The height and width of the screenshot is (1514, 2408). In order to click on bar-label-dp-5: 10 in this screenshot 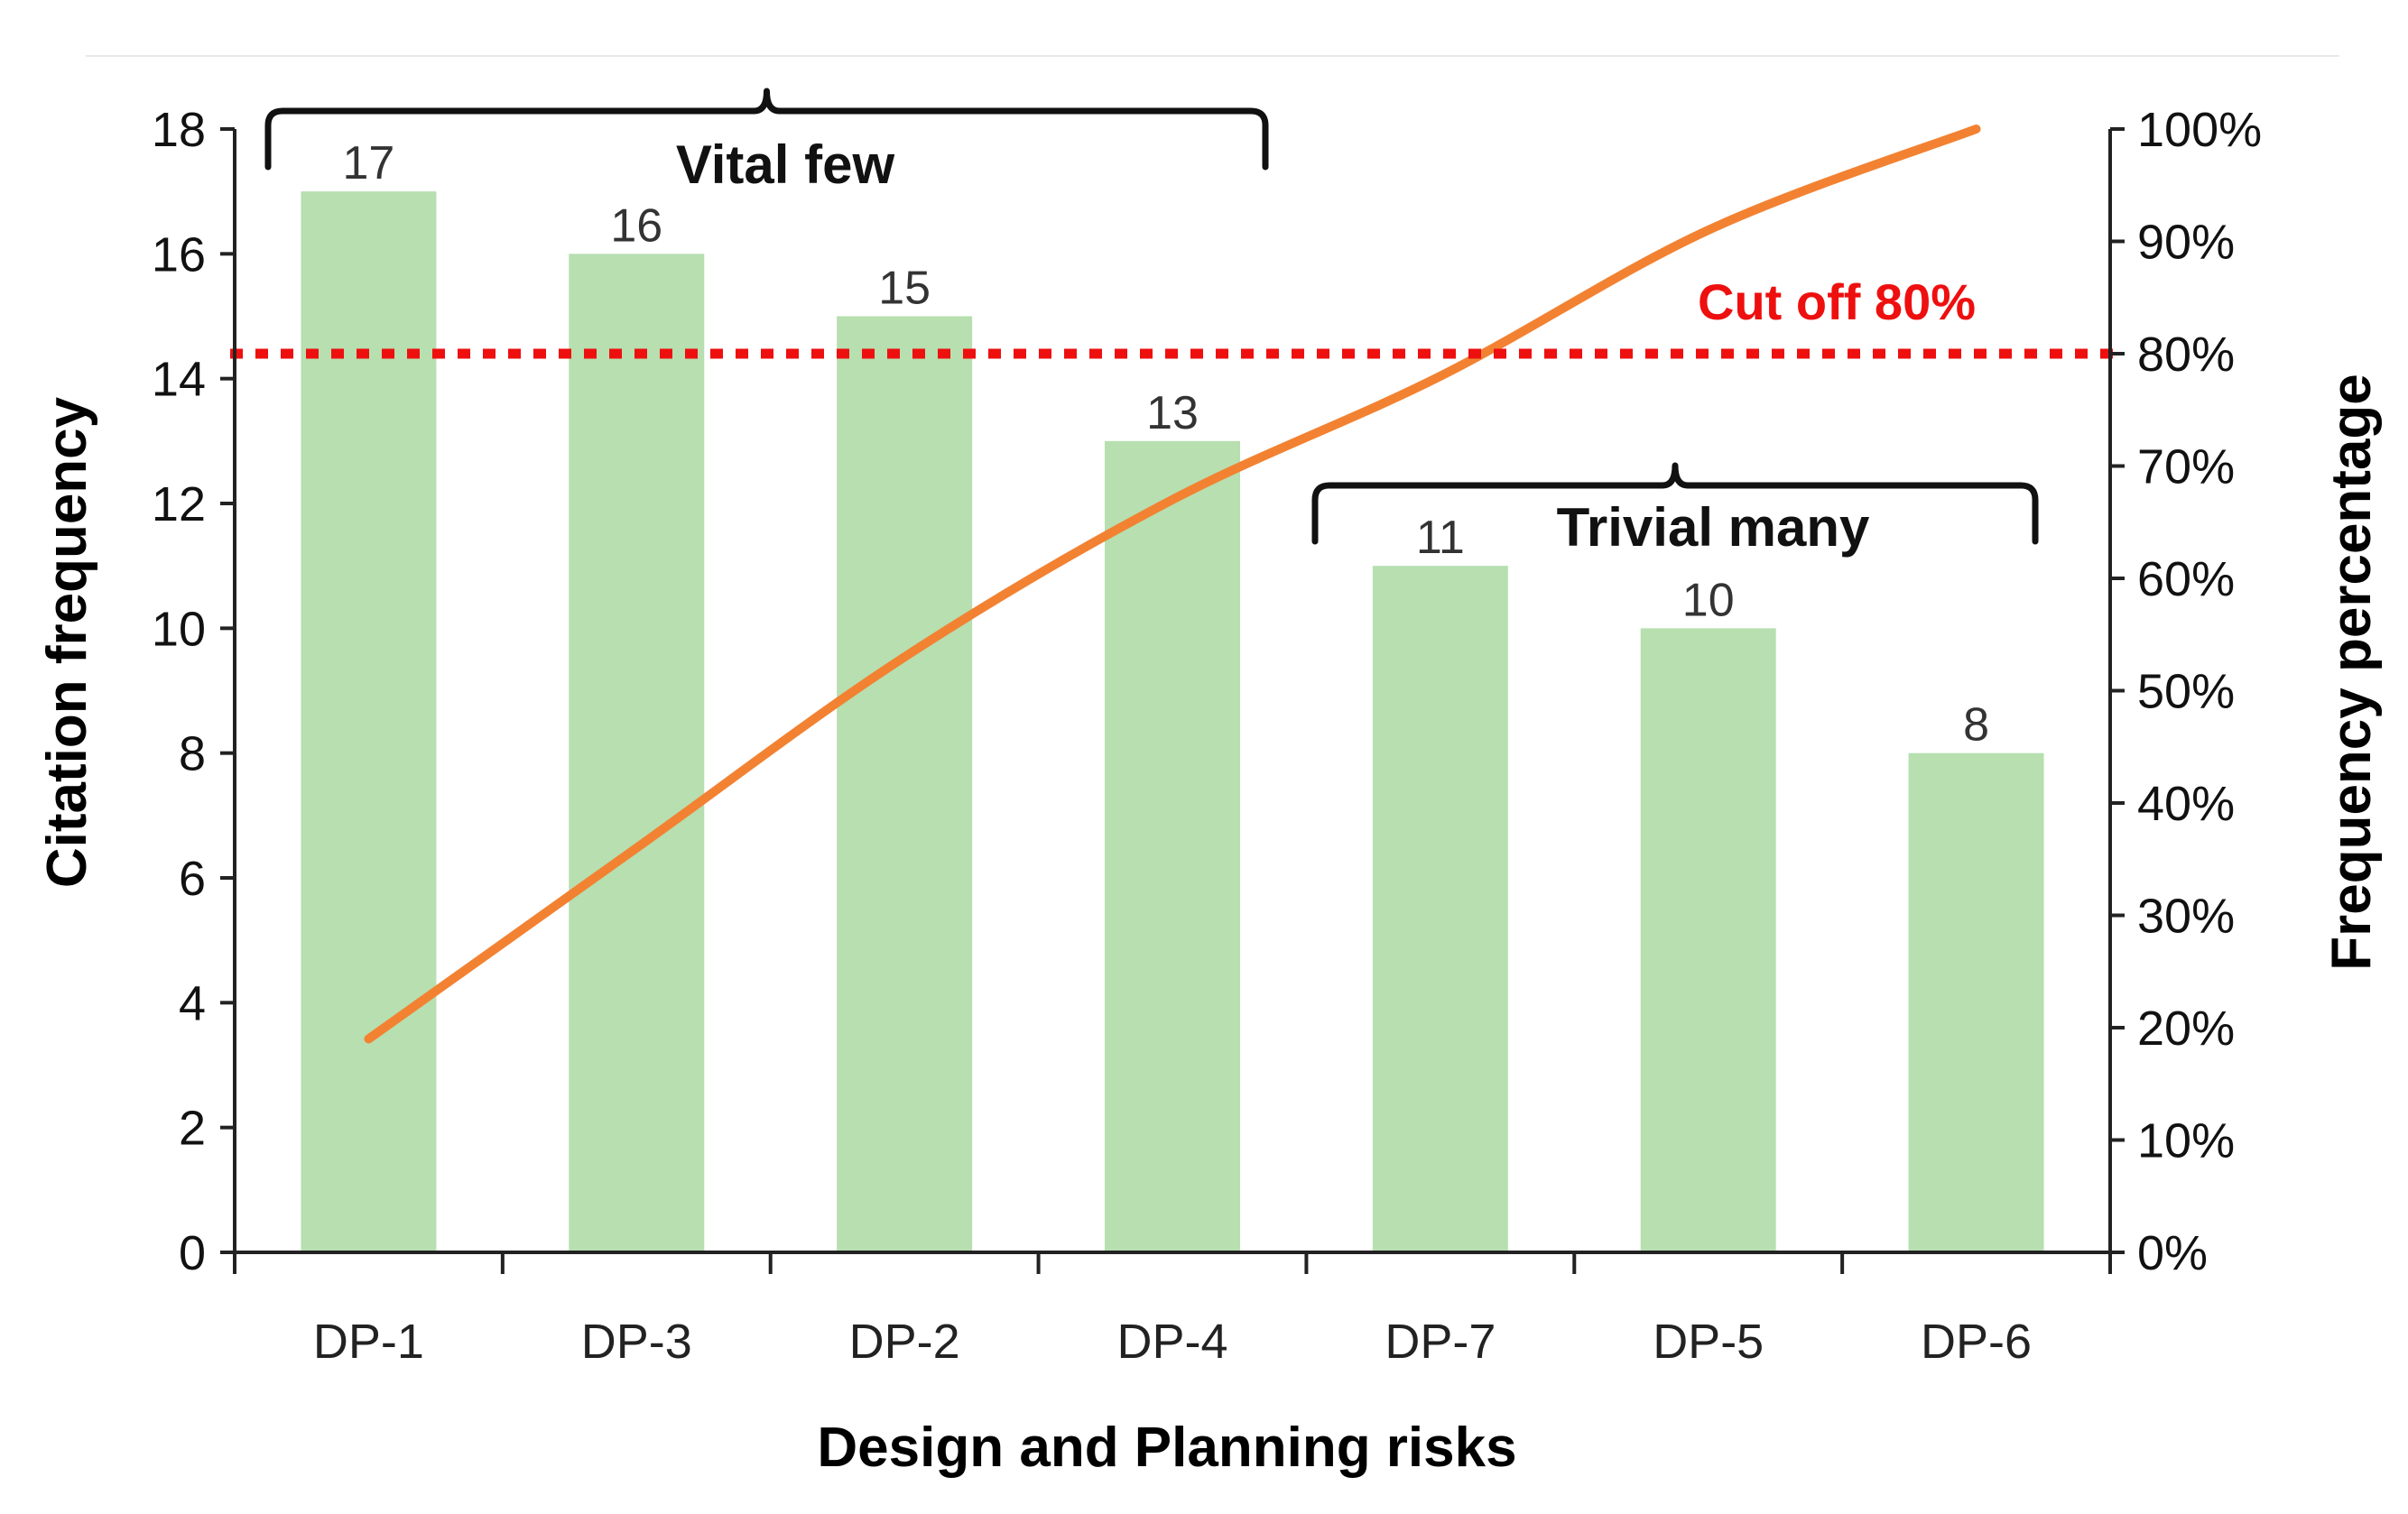, I will do `click(1708, 600)`.